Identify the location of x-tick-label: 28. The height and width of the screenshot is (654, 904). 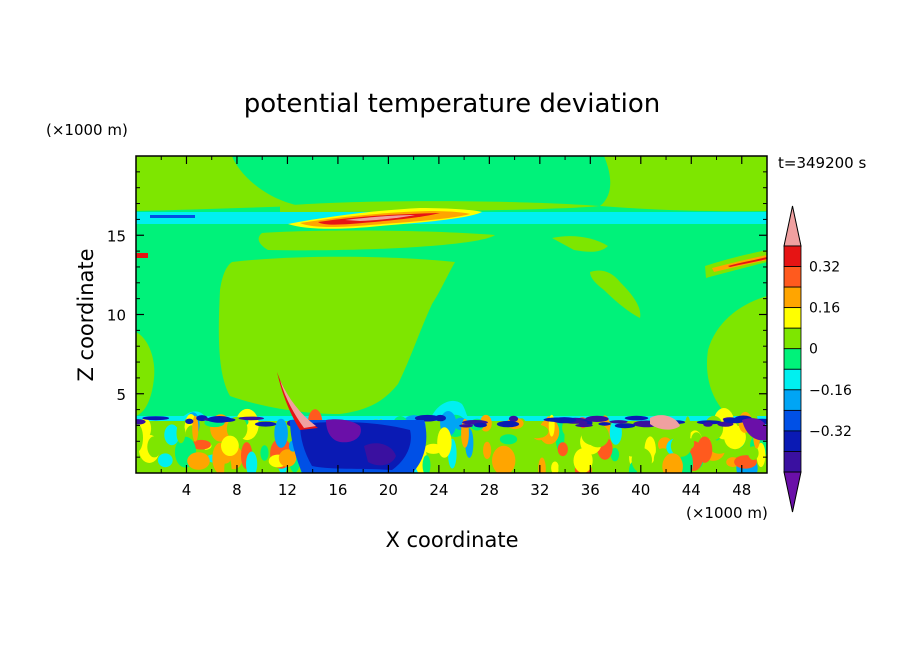
(489, 490).